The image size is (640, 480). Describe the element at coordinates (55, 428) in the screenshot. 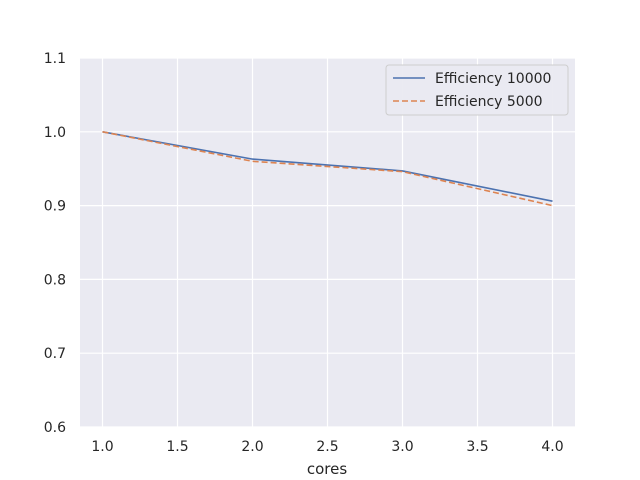

I see `y-tick-label: 0.6` at that location.